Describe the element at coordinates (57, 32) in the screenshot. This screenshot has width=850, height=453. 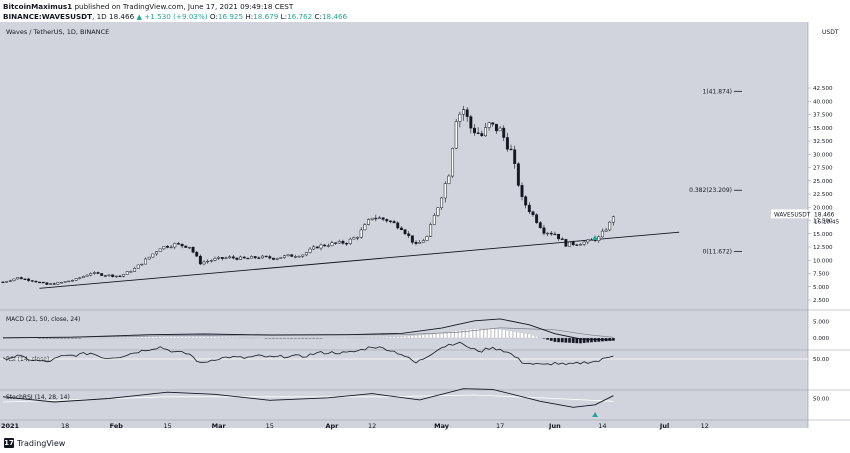
I see `price-chart-title: Waves / TetherUS, 1D, BINANCE` at that location.